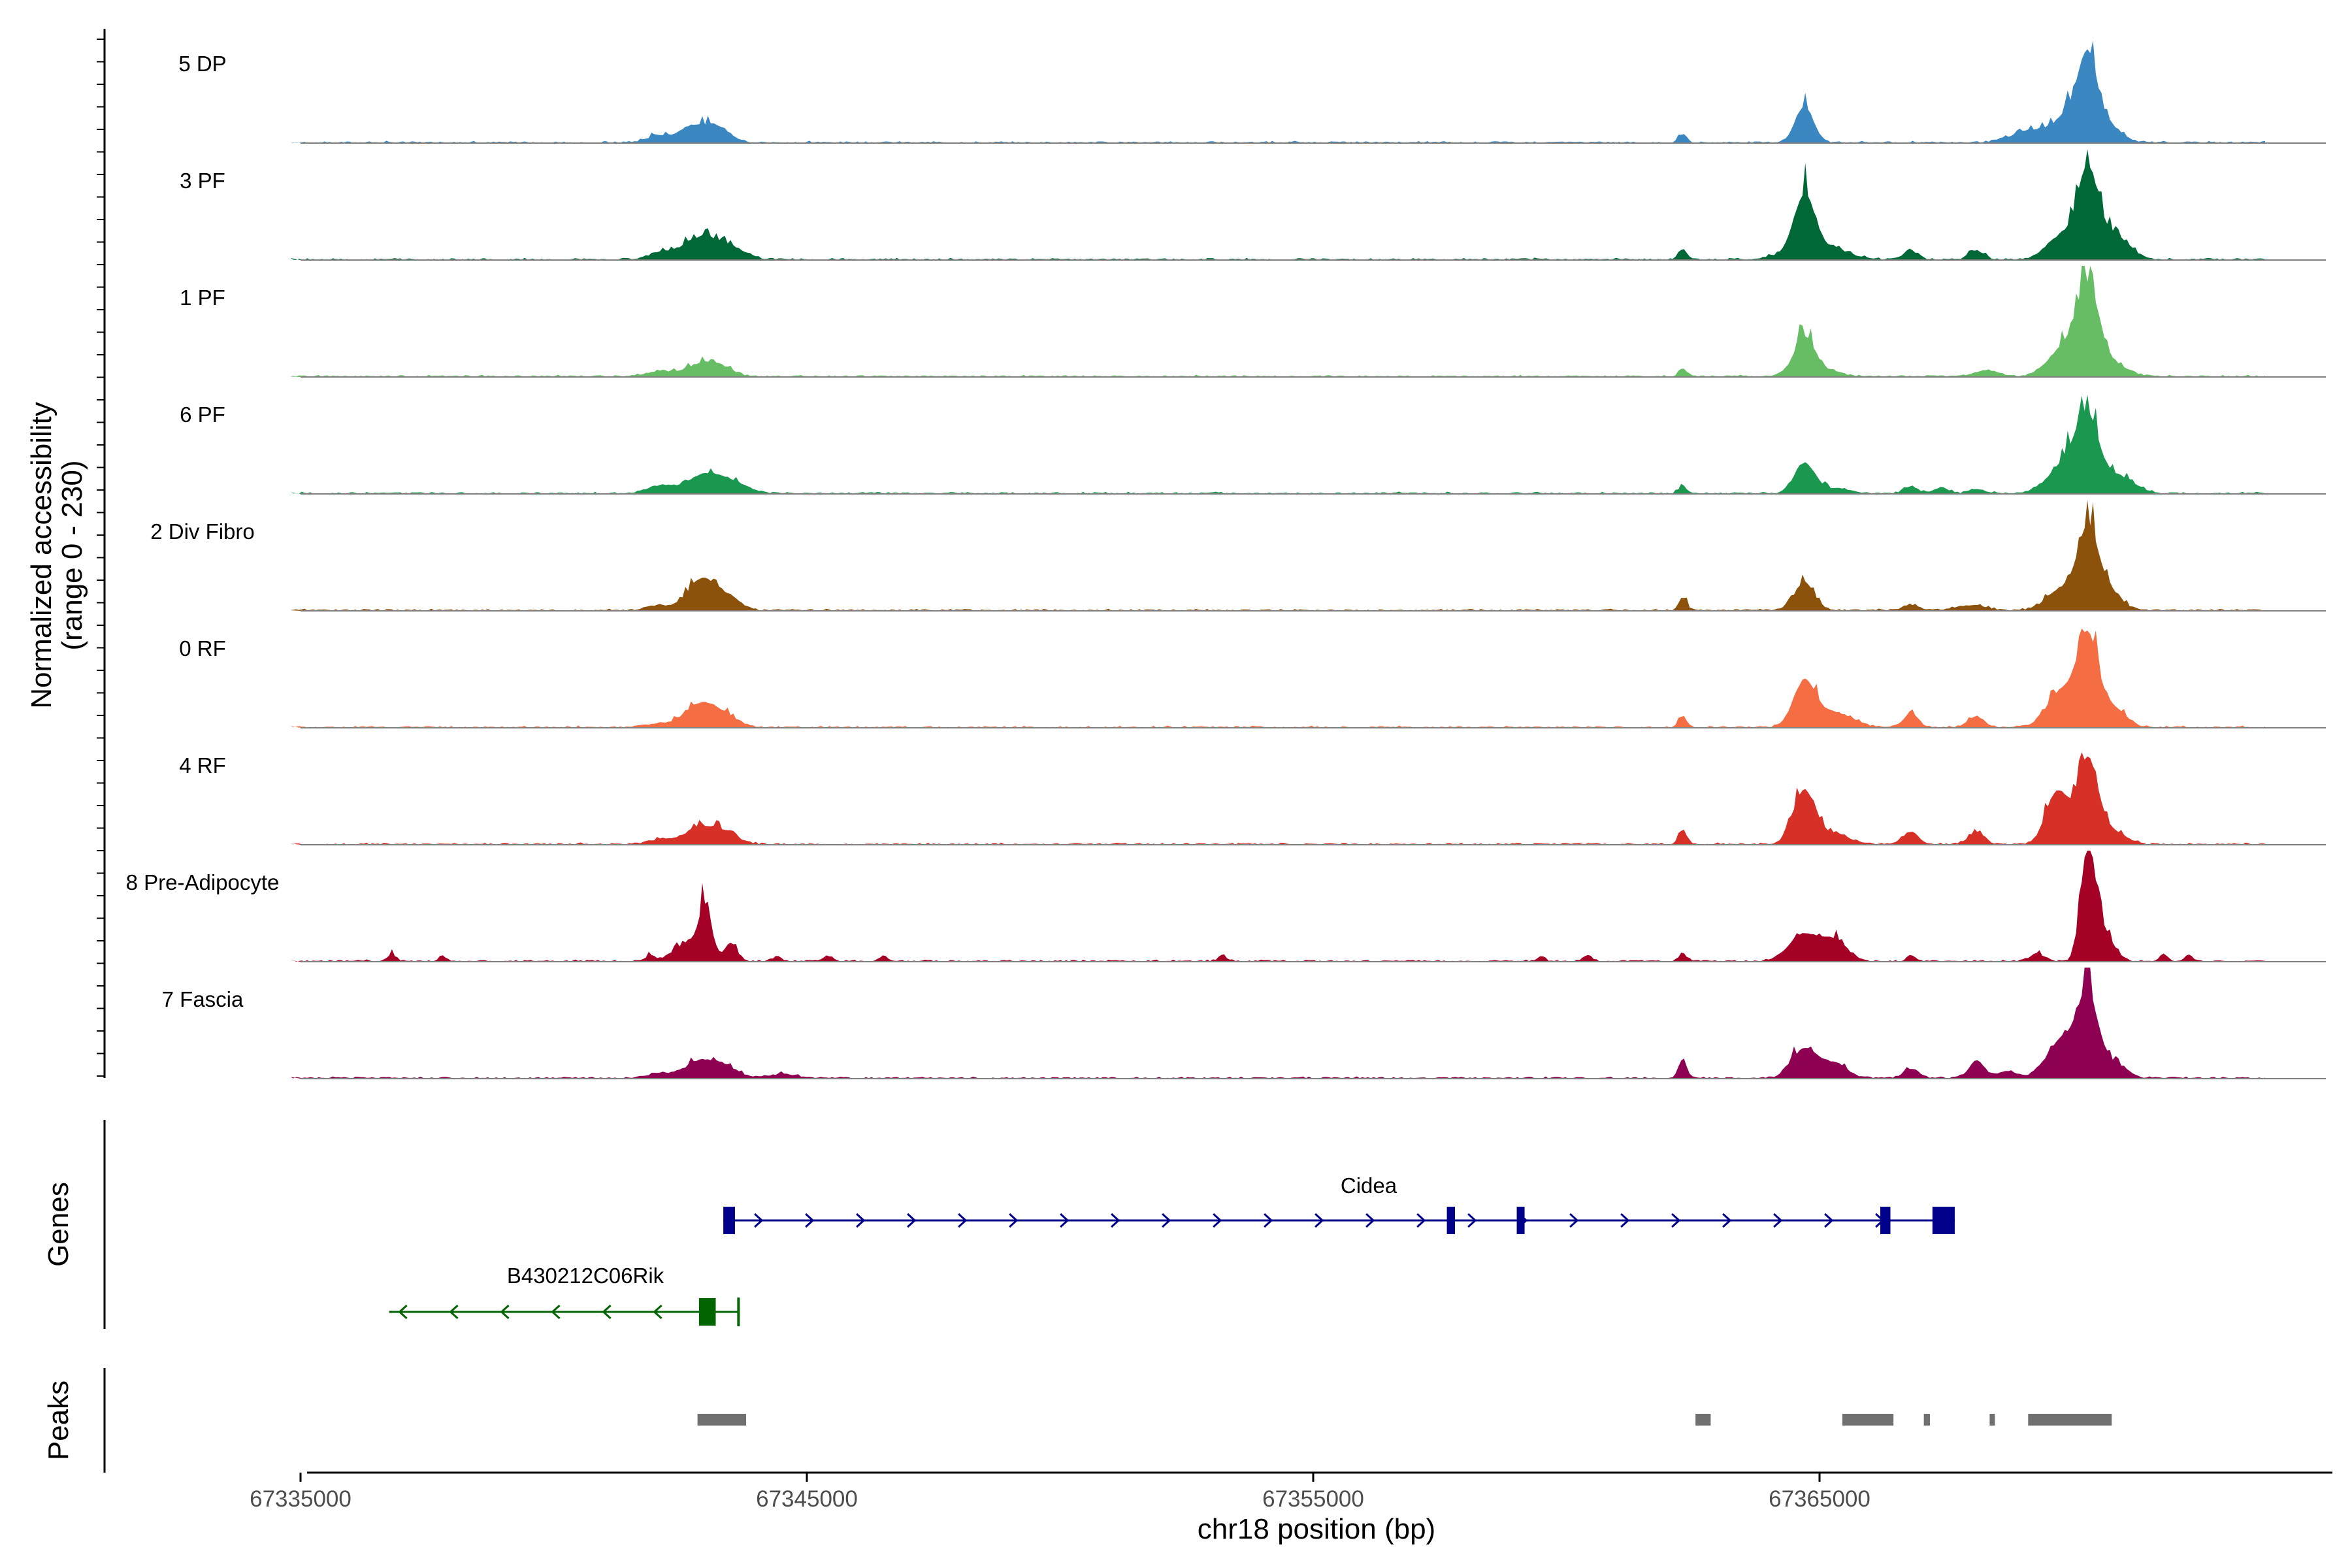 The height and width of the screenshot is (1568, 2352). I want to click on track-2-div-fibro: 2 Div Fibro, so click(1238, 556).